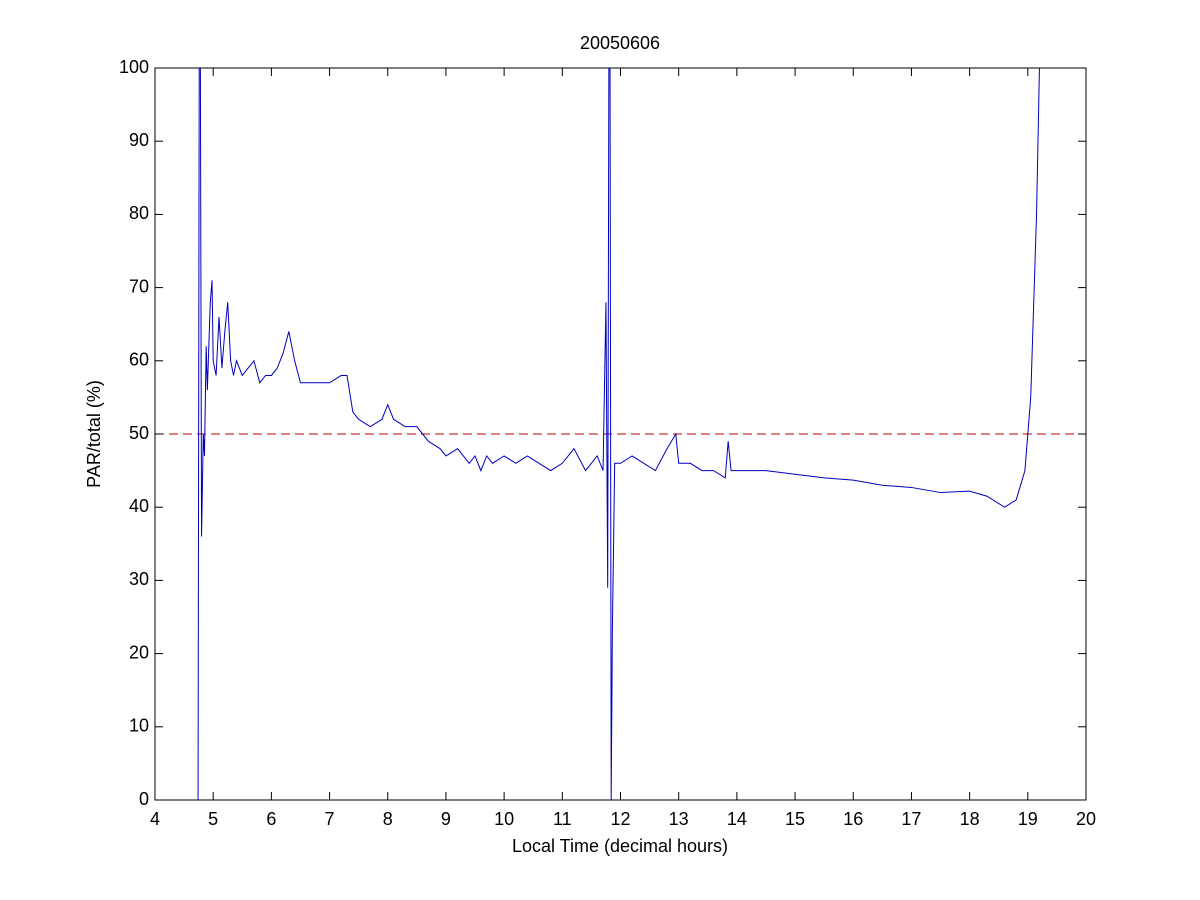 The height and width of the screenshot is (900, 1200). I want to click on x-tick-label: 11, so click(562, 819).